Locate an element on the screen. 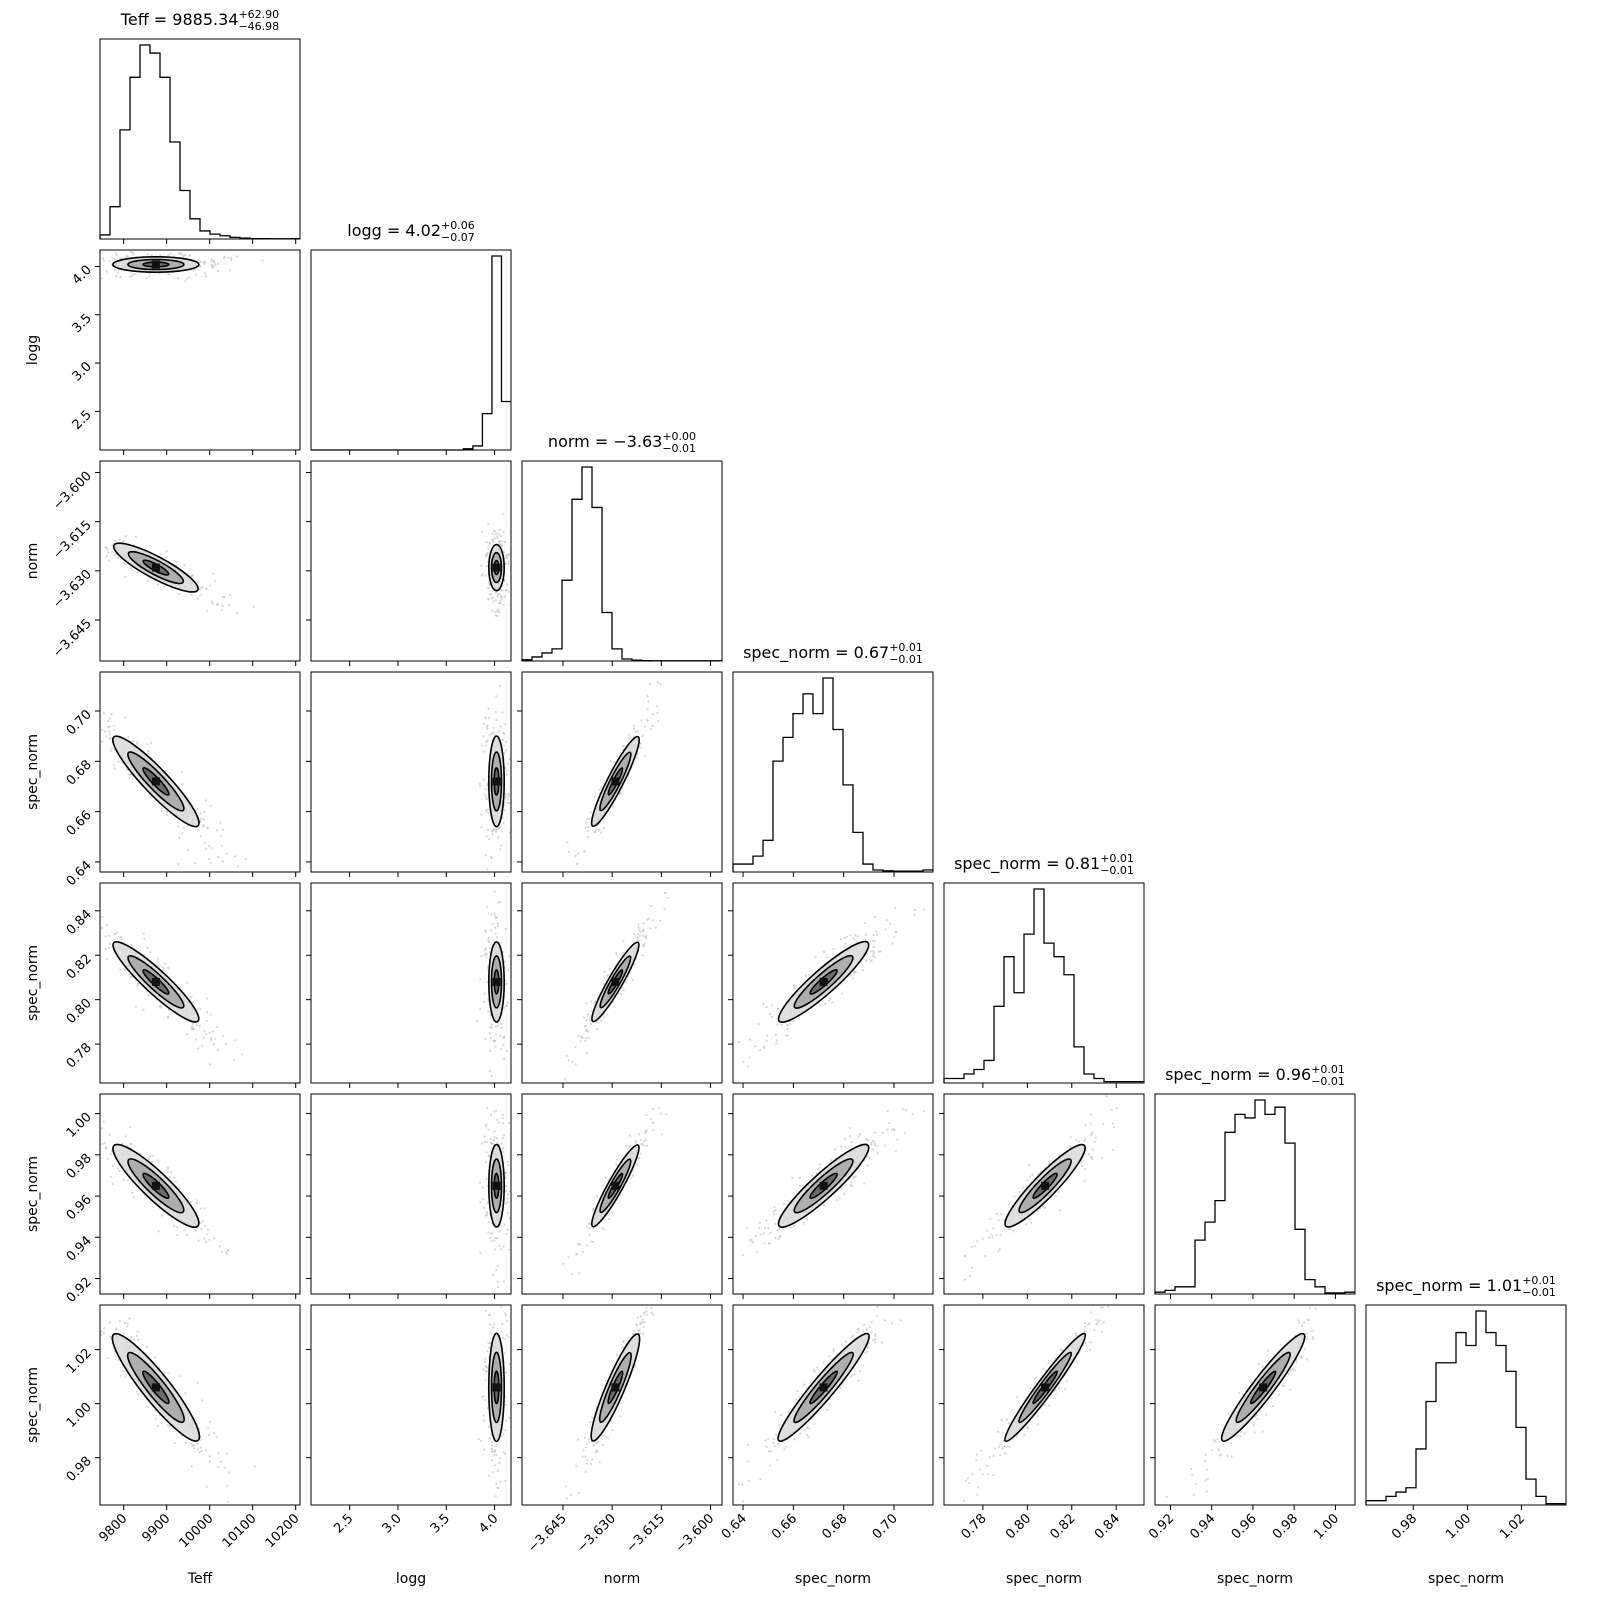 This screenshot has height=1600, width=1600. scatter-panel-6-1: 2.5 3.0 3.5 4.0 is located at coordinates (409, 1420).